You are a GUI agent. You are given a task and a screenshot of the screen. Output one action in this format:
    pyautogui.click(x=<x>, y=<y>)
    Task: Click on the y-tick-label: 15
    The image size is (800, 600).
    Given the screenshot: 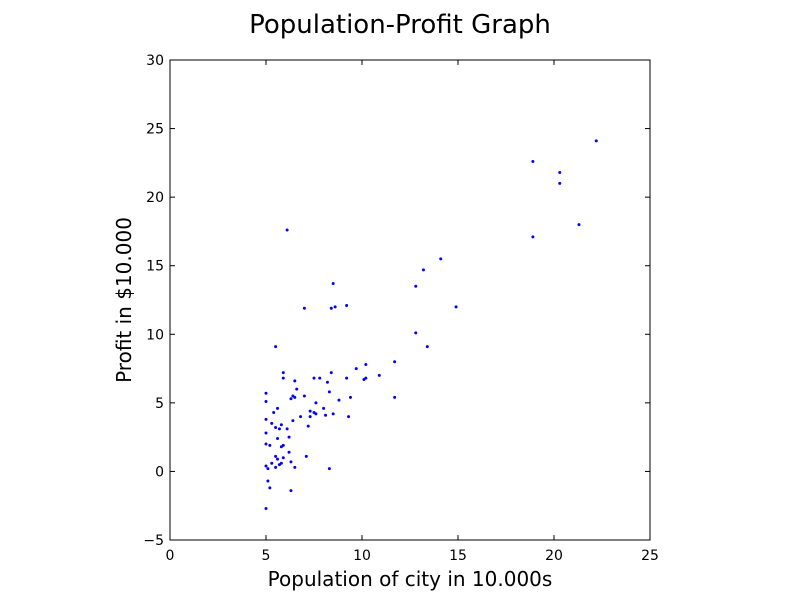 What is the action you would take?
    pyautogui.click(x=155, y=267)
    